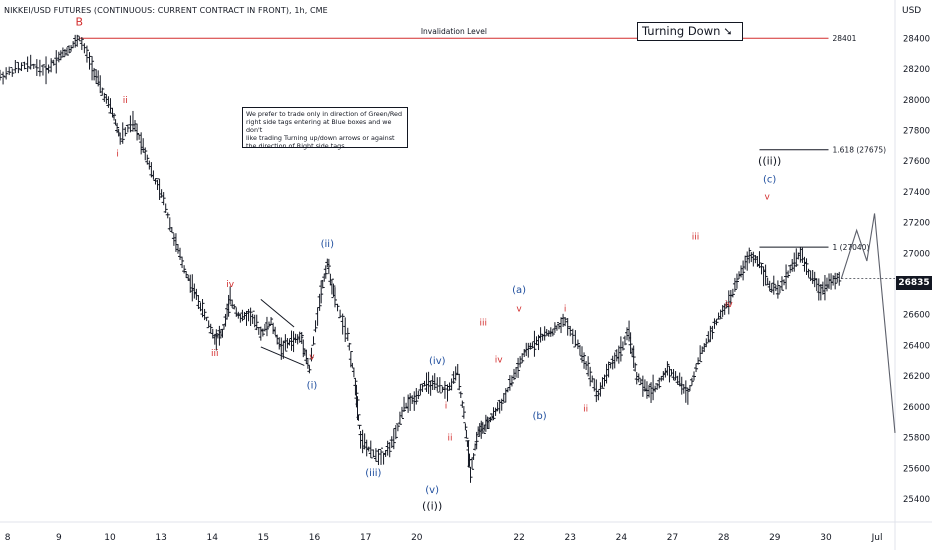 This screenshot has height=550, width=932. Describe the element at coordinates (877, 538) in the screenshot. I see `x-tick-label: Jul` at that location.